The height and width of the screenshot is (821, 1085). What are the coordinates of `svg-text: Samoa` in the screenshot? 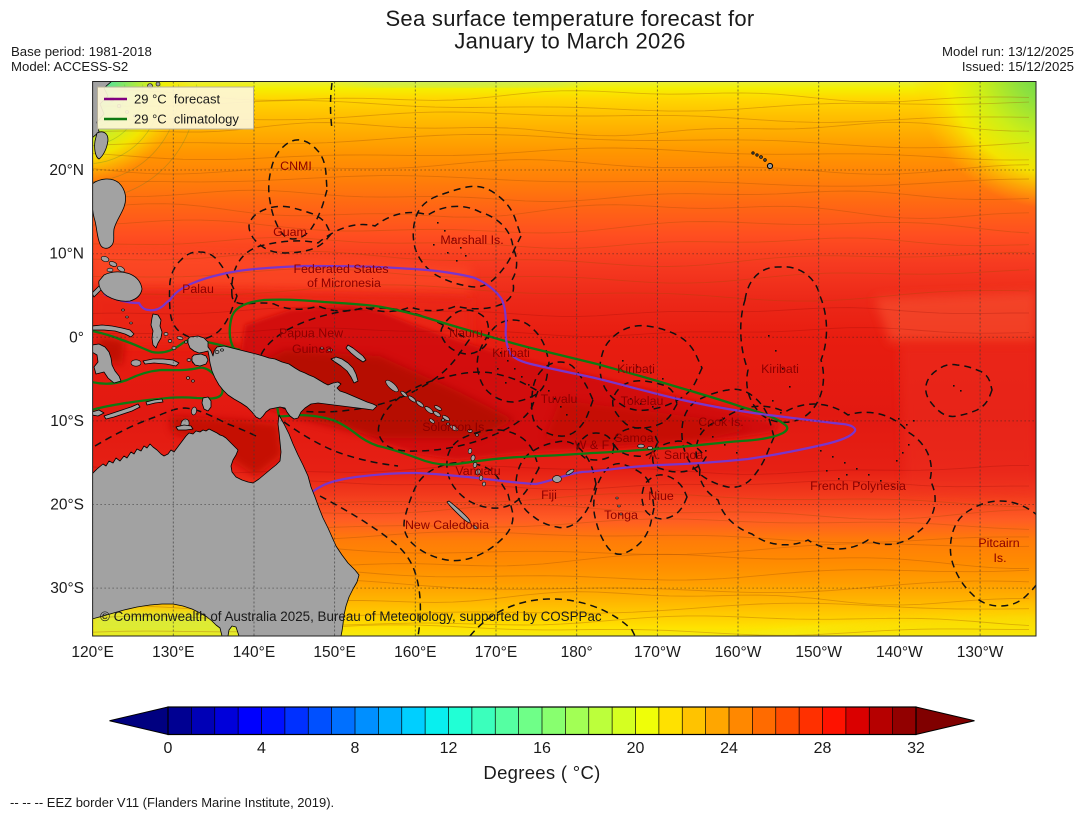 It's located at (633, 438).